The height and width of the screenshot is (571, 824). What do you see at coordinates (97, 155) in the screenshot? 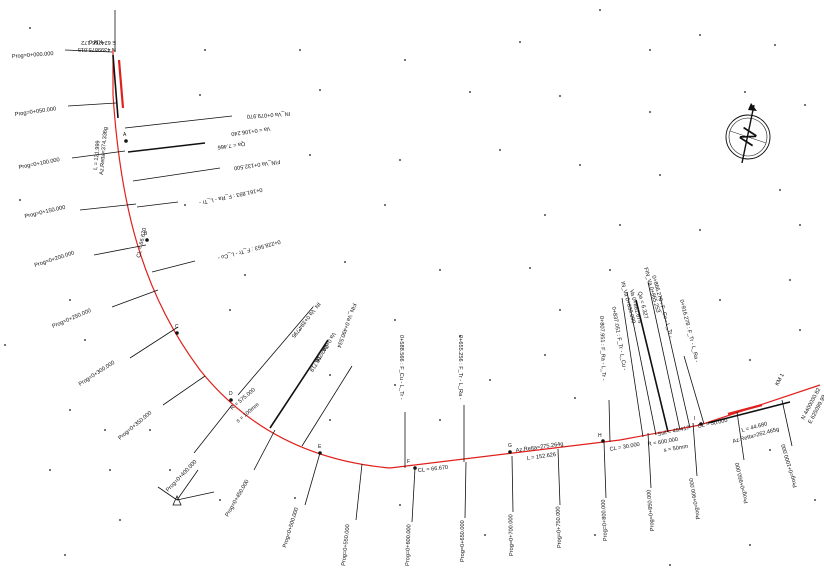
I see `element-label: L = 121.999` at bounding box center [97, 155].